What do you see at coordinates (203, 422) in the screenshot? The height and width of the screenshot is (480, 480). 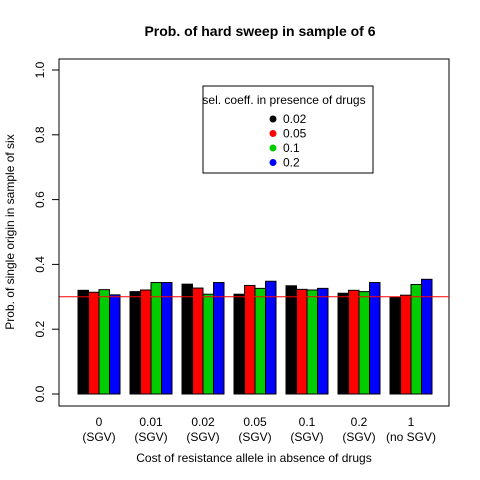 I see `x-tick-label: 0.02` at bounding box center [203, 422].